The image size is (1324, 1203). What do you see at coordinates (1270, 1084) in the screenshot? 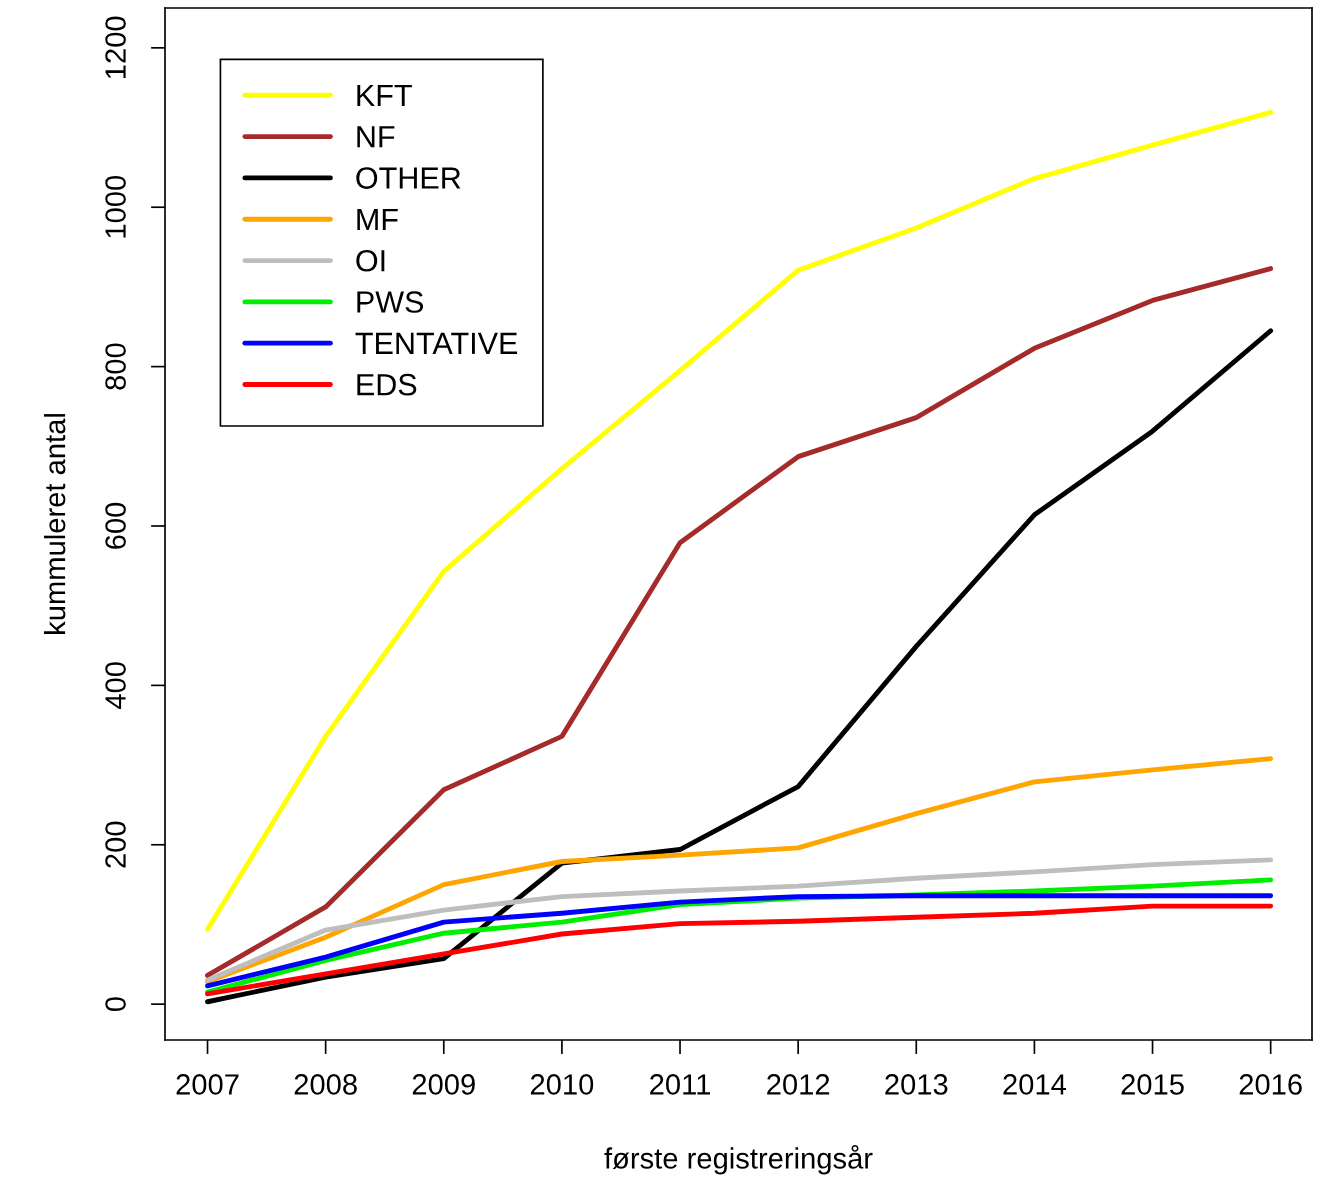
I see `x-tick-label: 2016` at bounding box center [1270, 1084].